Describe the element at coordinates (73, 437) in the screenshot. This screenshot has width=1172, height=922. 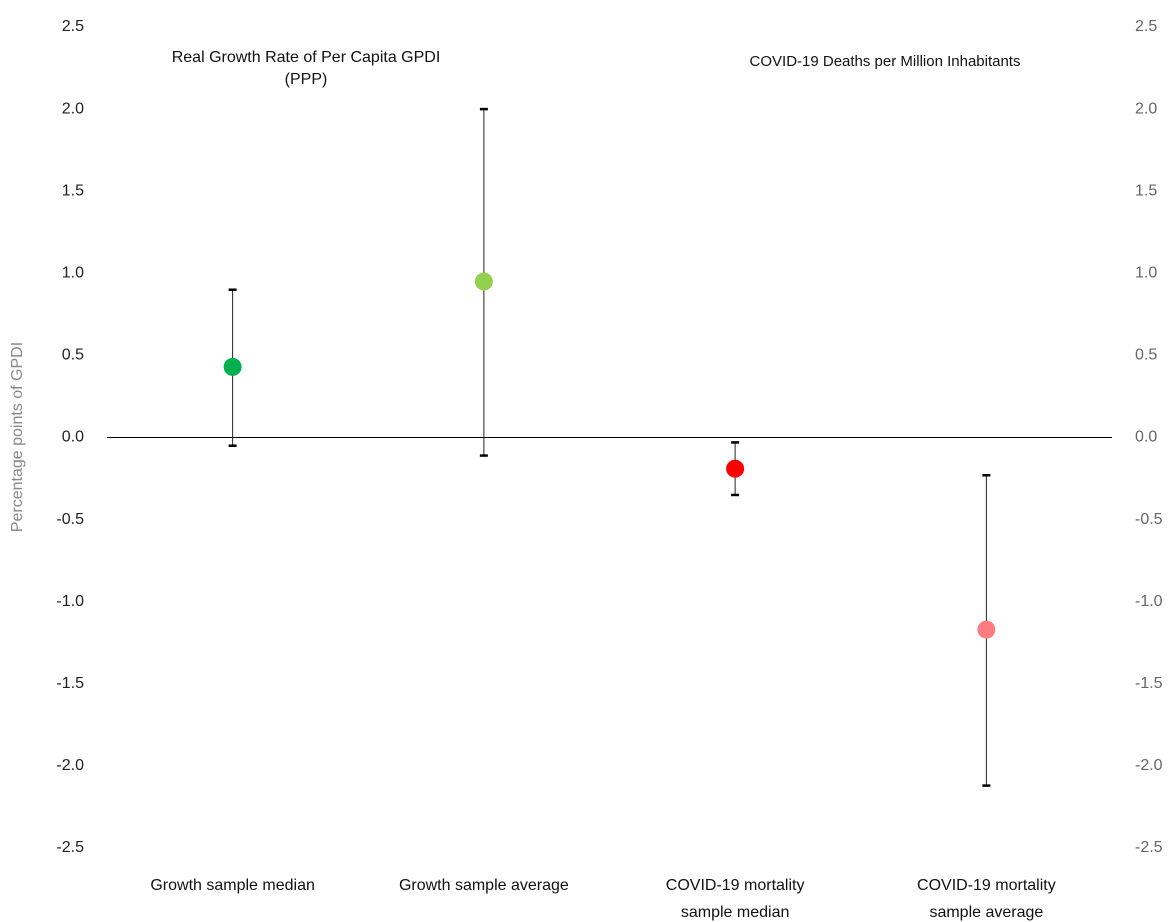
I see `y-tick-label: 0.0` at that location.